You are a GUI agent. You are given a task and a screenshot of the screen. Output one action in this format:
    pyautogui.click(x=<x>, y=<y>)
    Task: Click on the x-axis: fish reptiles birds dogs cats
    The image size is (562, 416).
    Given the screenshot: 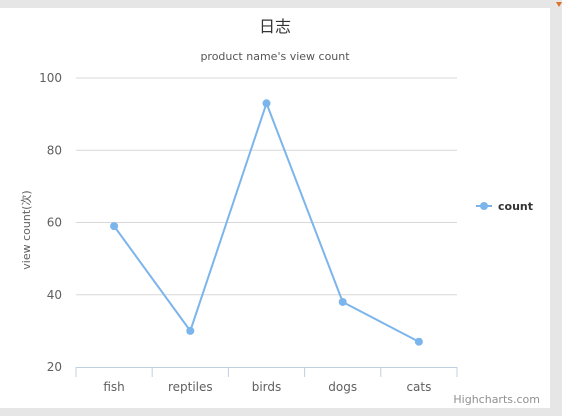 What is the action you would take?
    pyautogui.click(x=266, y=380)
    